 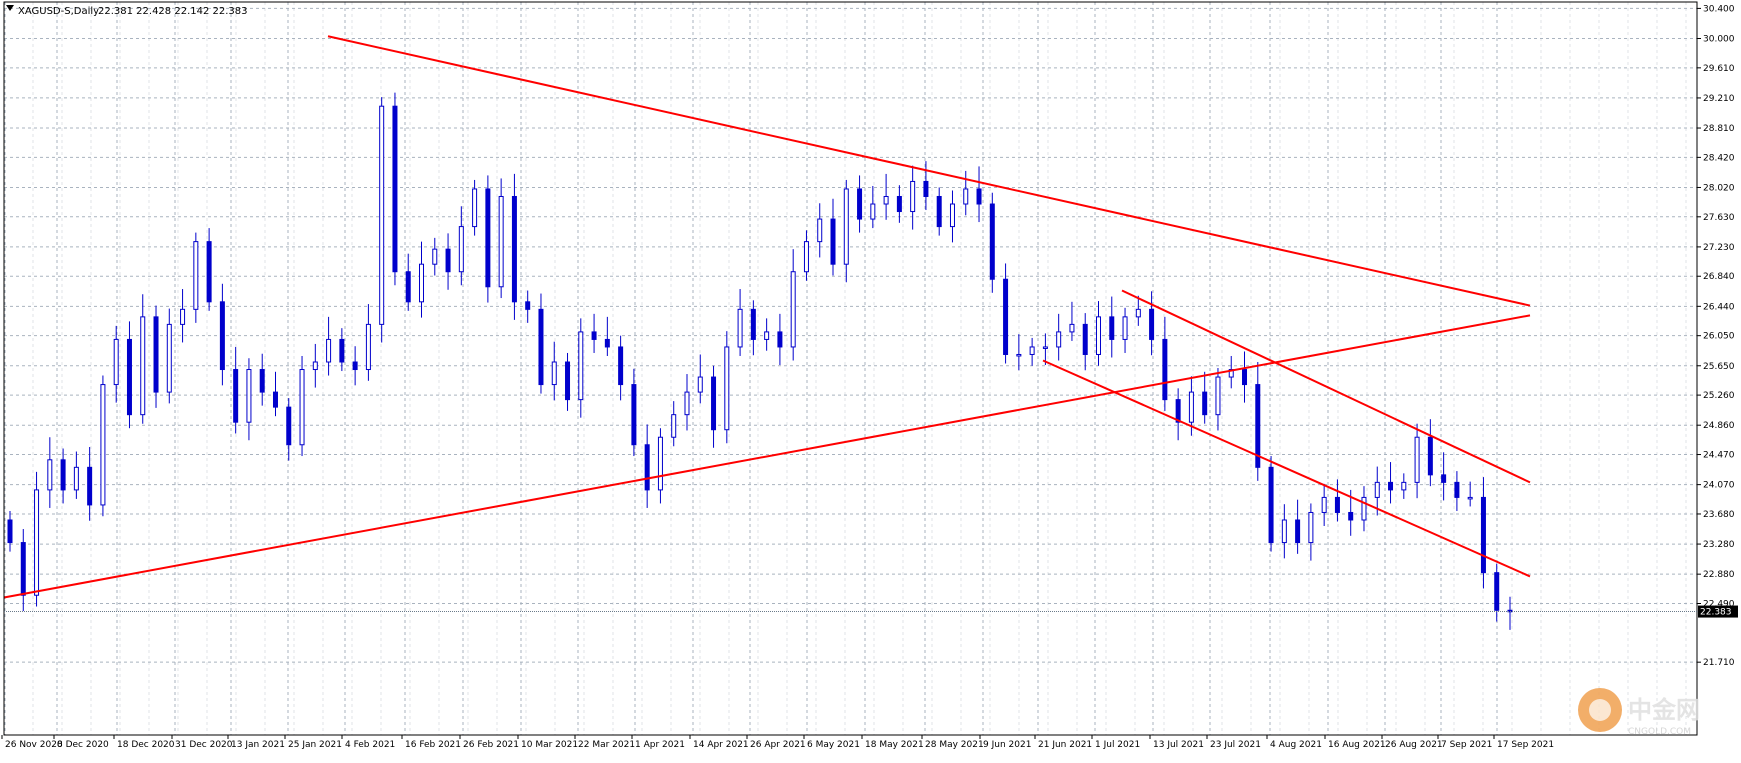 What do you see at coordinates (1719, 456) in the screenshot?
I see `price-tick-label: 24.470` at bounding box center [1719, 456].